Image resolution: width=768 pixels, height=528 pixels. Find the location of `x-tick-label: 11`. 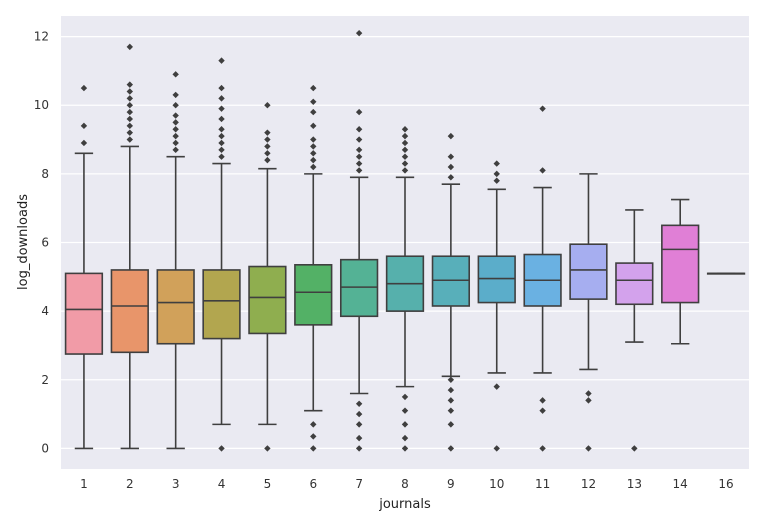

x-tick-label: 11 is located at coordinates (542, 484).